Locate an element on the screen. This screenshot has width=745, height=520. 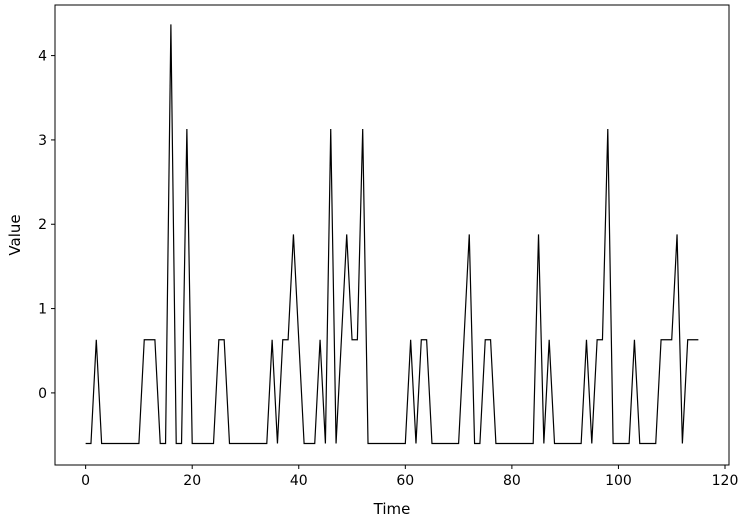
y-tick-label: 1 is located at coordinates (42, 310).